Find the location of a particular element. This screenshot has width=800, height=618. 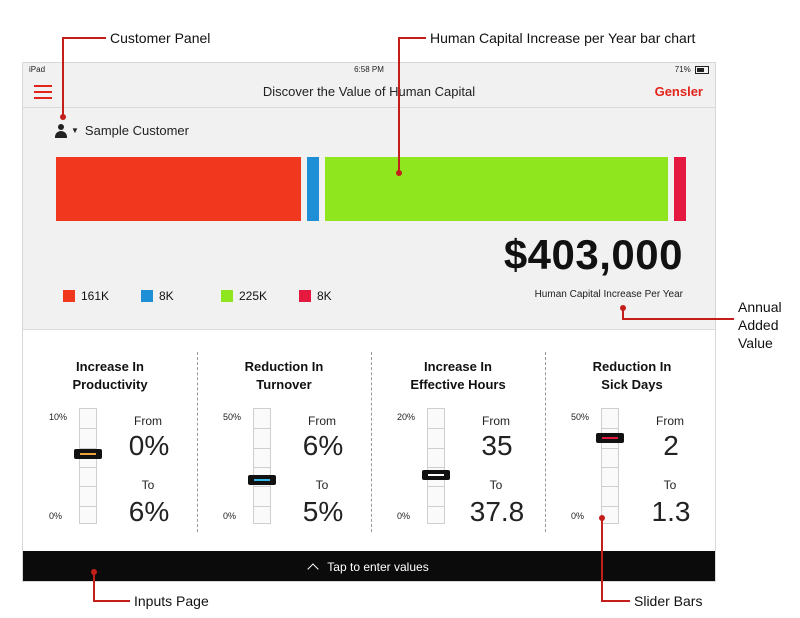

brand-logo: Gensler is located at coordinates (678, 91).